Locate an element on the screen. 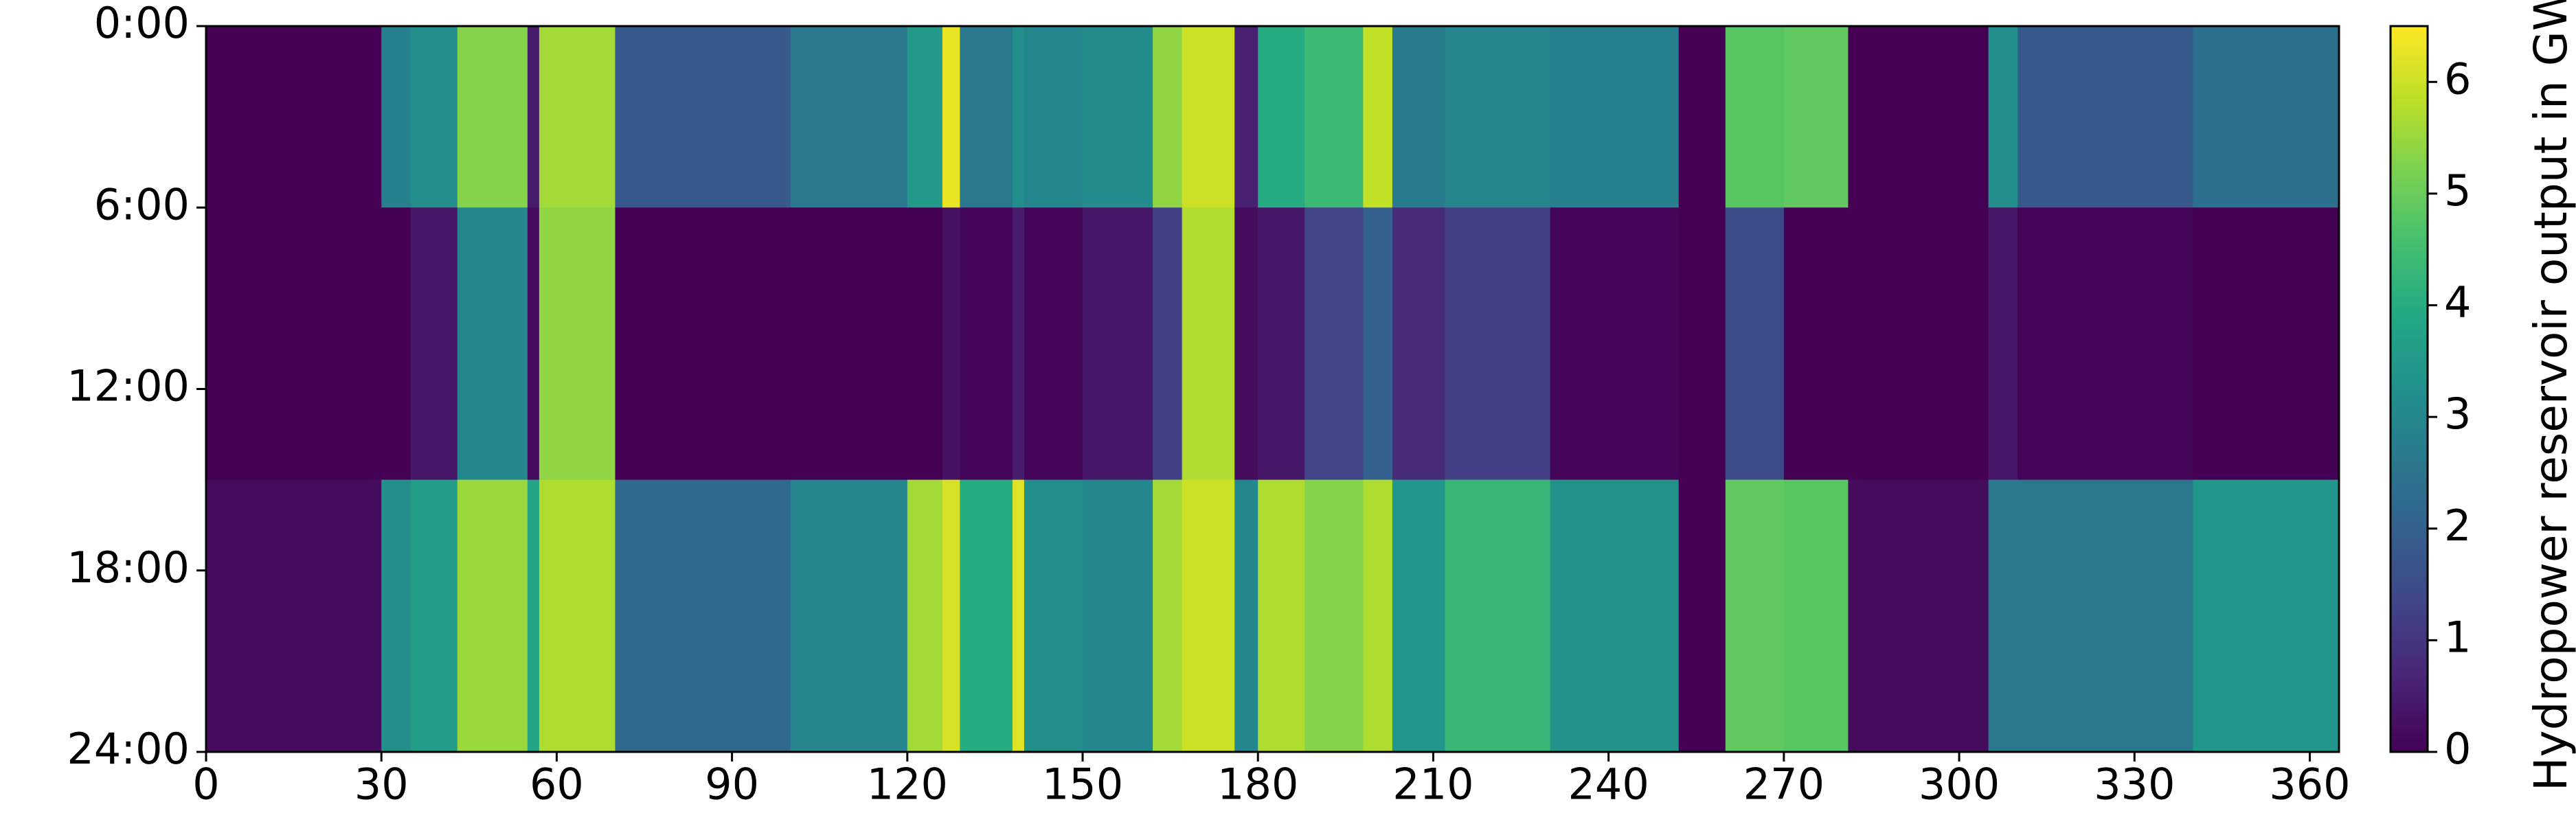 The image size is (2576, 824). heatmap-cell-17-day is located at coordinates (1281, 344).